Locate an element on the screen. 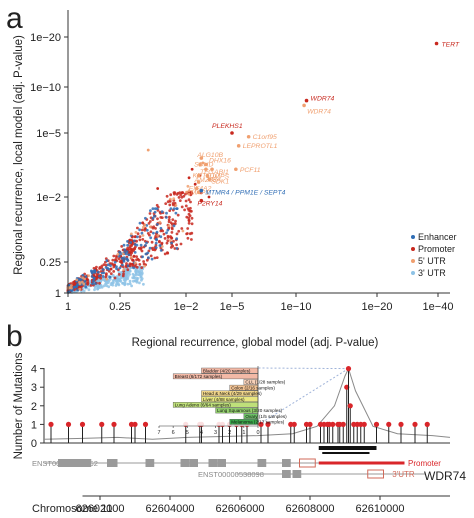 This screenshot has height=518, width=474. y-tick-label: 1e−10 is located at coordinates (45, 88).